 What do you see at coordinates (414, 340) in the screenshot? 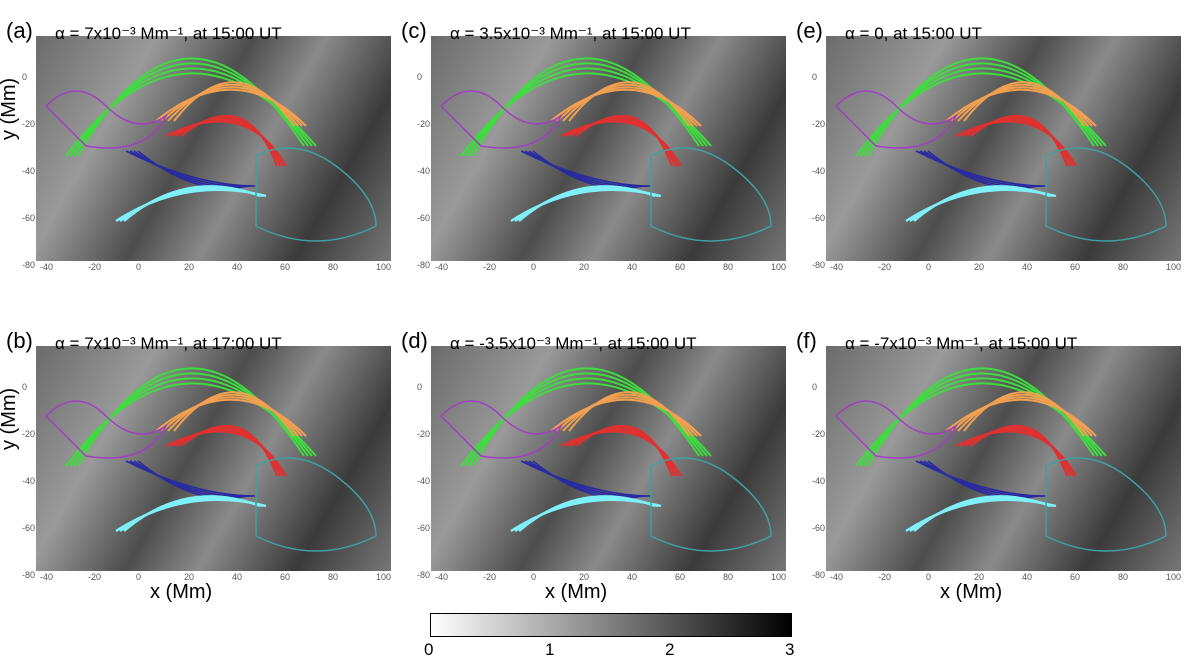
I see `panel-label: (d)` at bounding box center [414, 340].